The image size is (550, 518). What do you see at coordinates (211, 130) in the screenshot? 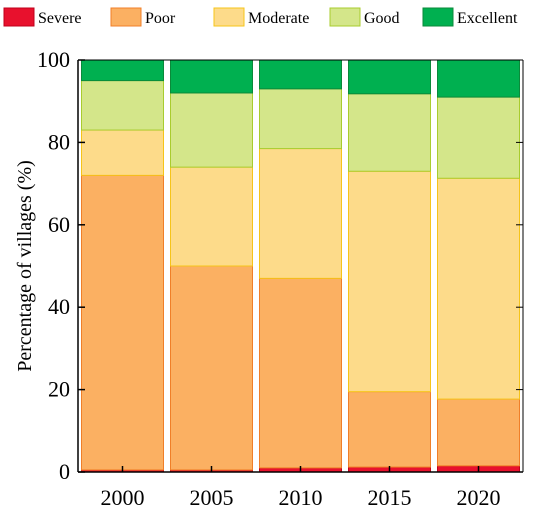
I see `bar-good-2005` at bounding box center [211, 130].